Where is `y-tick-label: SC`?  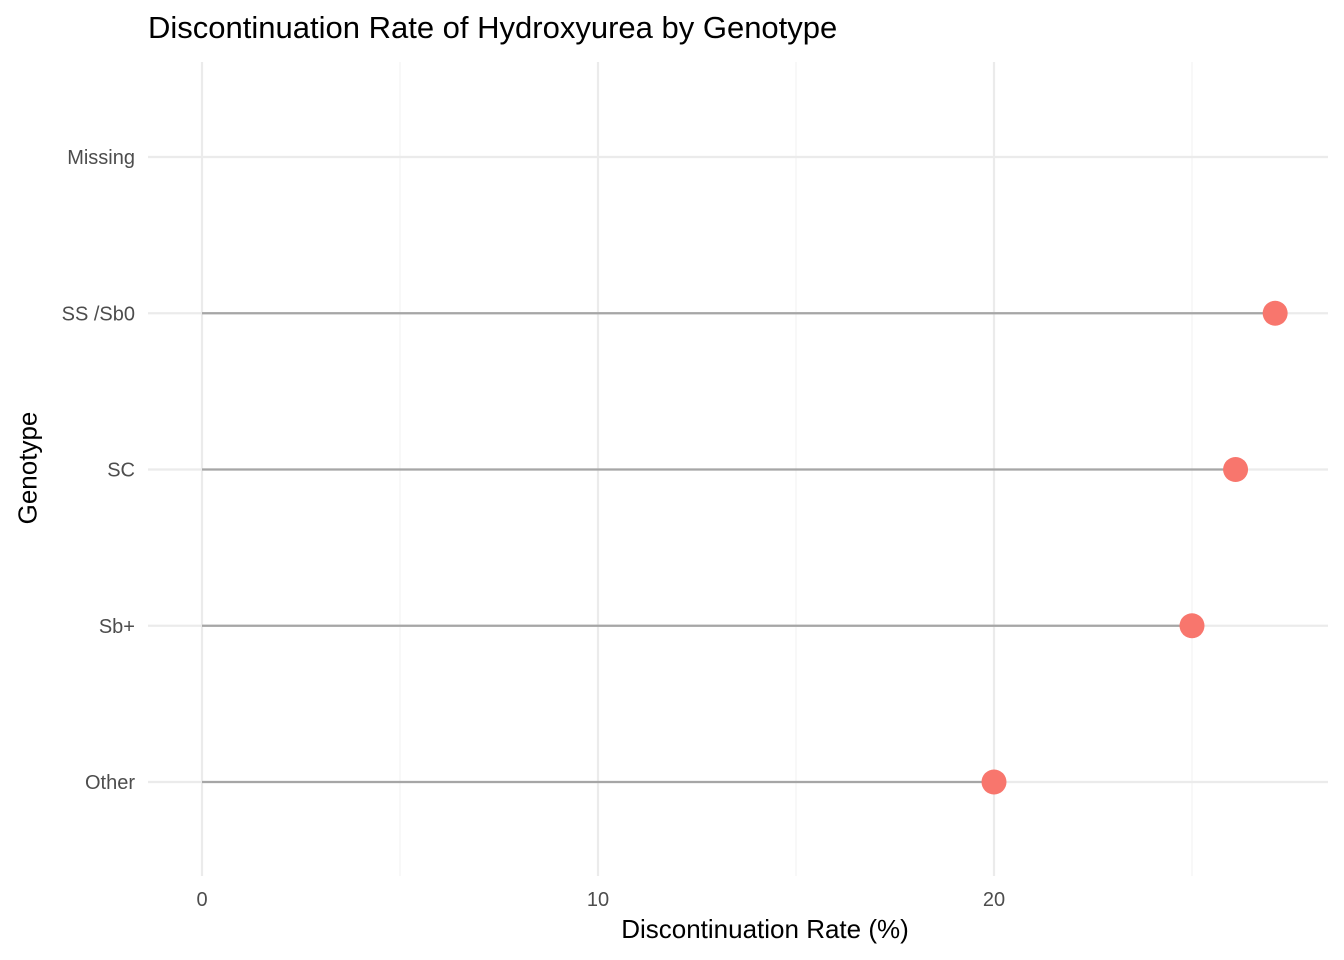
y-tick-label: SC is located at coordinates (121, 471).